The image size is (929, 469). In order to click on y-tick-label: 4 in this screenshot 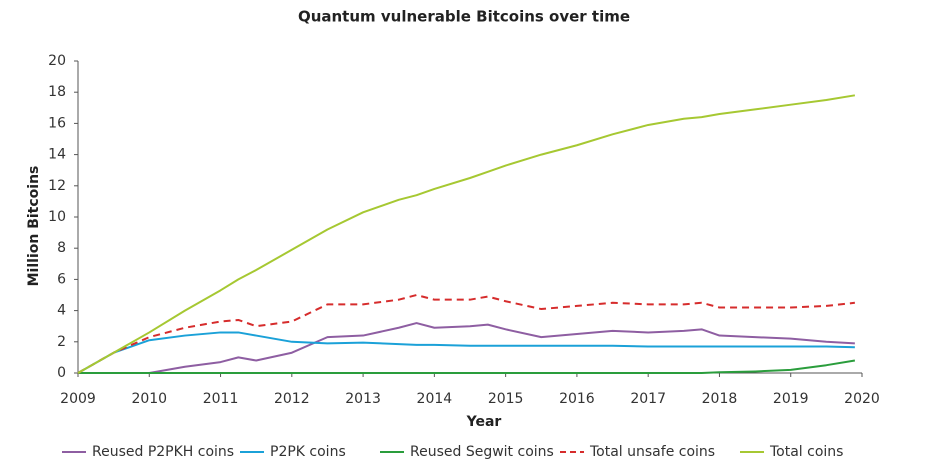, I will do `click(61, 311)`.